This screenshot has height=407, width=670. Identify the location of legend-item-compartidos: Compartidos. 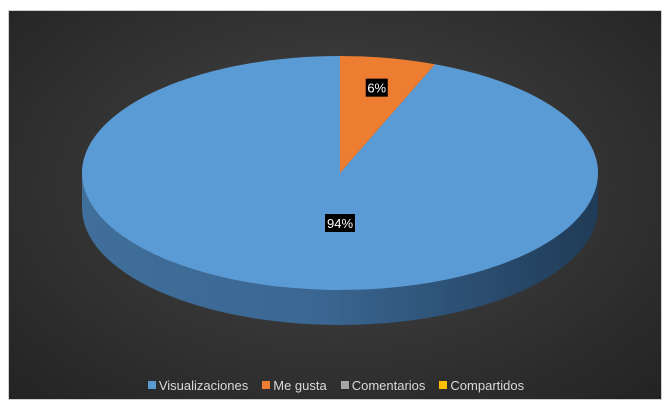
(481, 385).